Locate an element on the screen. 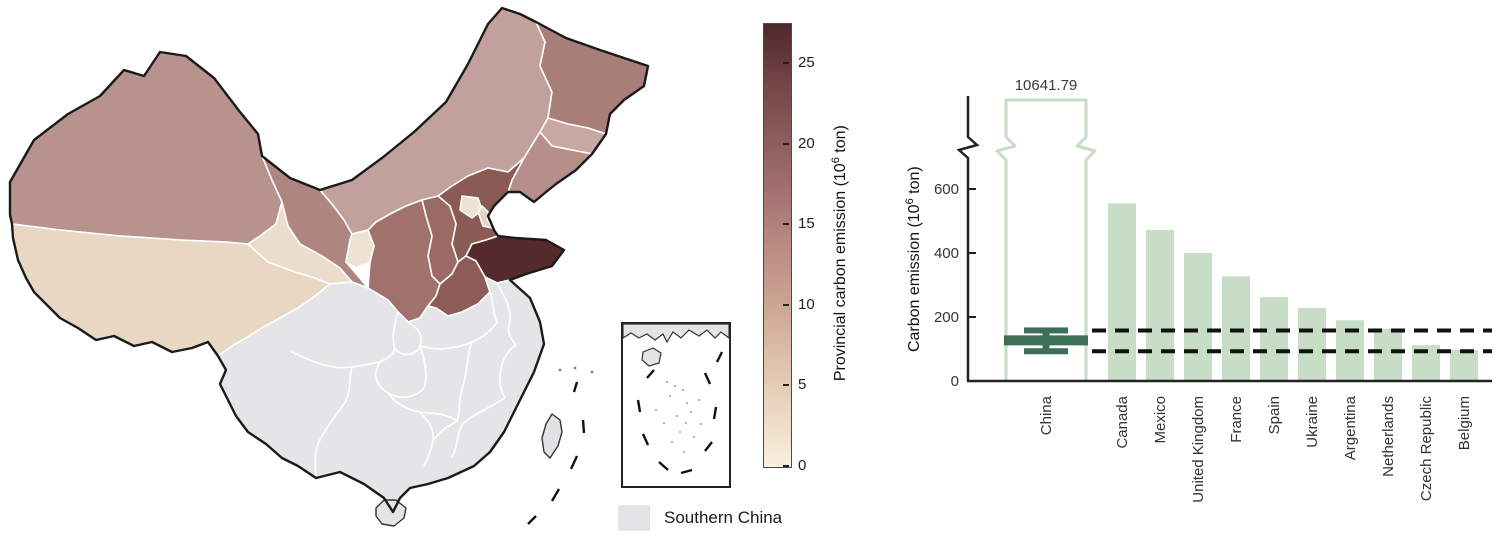 Image resolution: width=1499 pixels, height=539 pixels. inset-nine-dash-line is located at coordinates (680, 413).